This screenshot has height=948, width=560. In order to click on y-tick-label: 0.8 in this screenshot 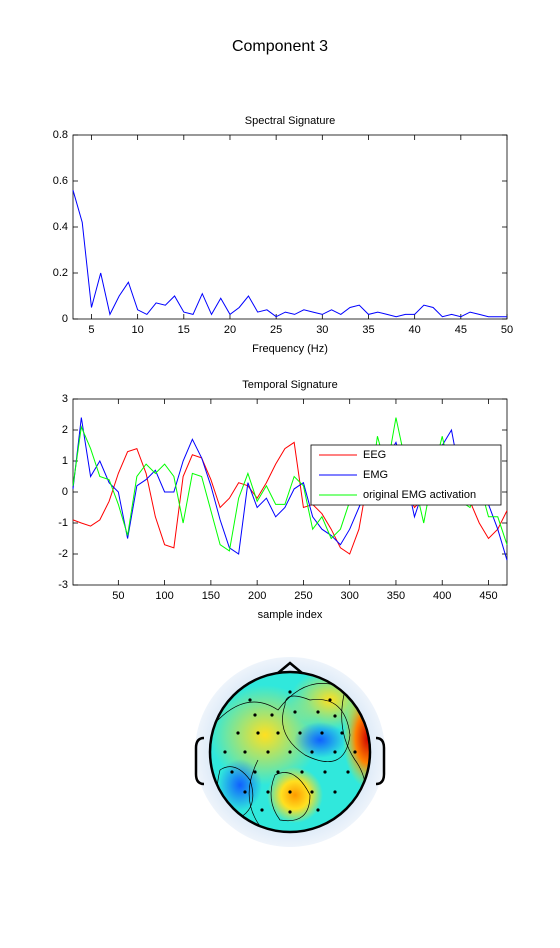, I will do `click(60, 135)`.